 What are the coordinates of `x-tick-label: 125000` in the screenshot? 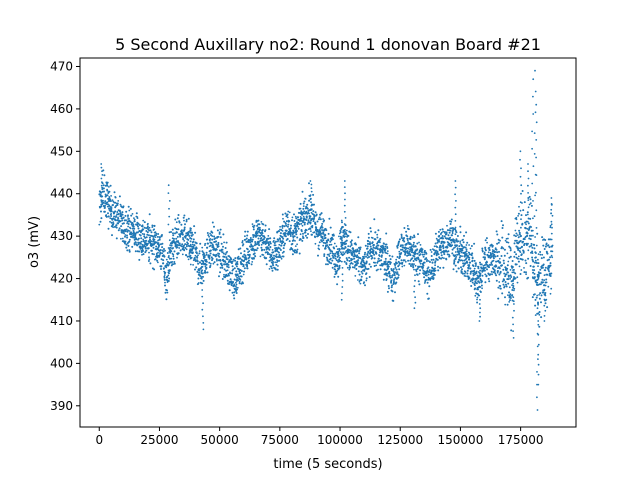 It's located at (400, 440).